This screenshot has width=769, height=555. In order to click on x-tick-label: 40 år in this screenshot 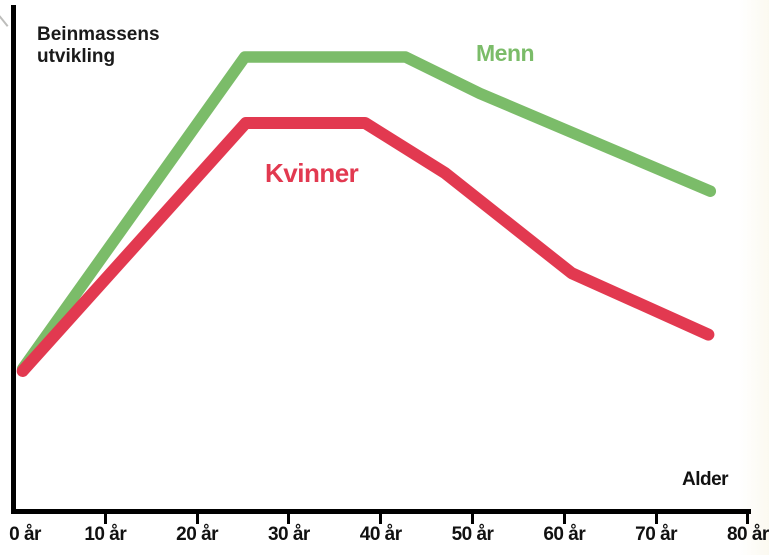, I will do `click(380, 534)`.